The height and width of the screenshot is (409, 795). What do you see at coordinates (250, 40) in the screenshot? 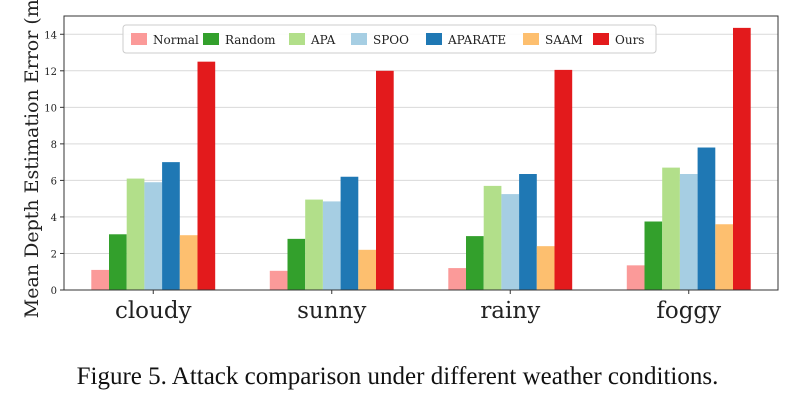
I see `legend-label-random: Random` at bounding box center [250, 40].